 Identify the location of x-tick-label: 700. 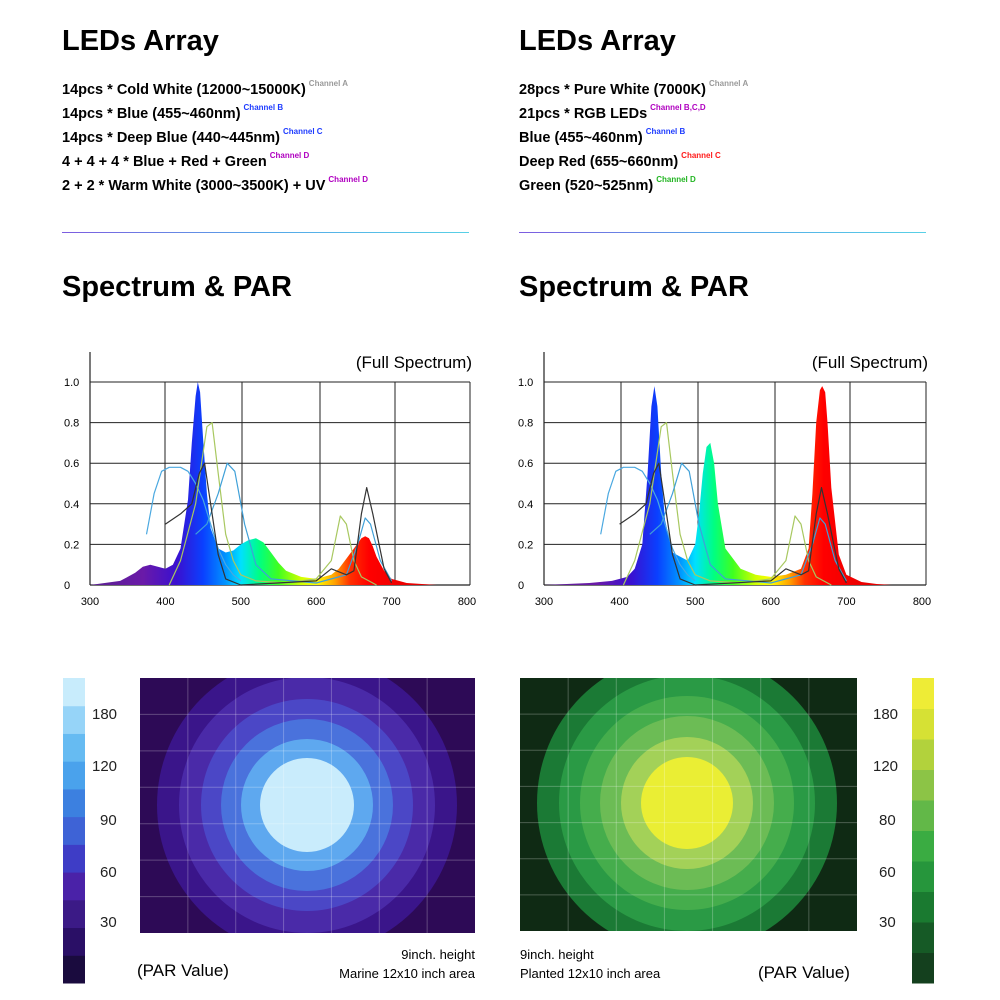
(846, 602).